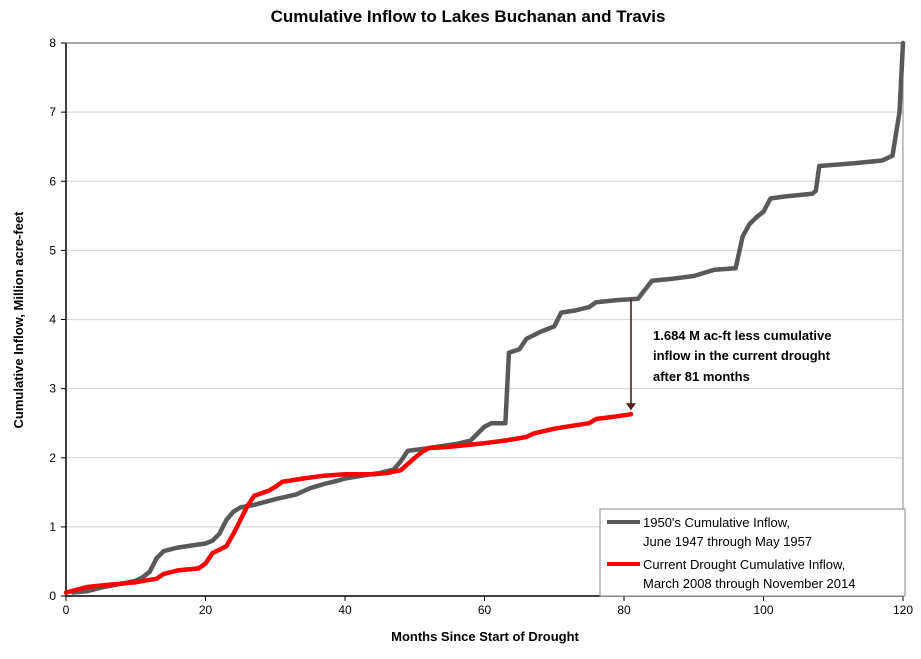 The width and height of the screenshot is (921, 659). Describe the element at coordinates (52, 250) in the screenshot. I see `y-tick-label: 5` at that location.